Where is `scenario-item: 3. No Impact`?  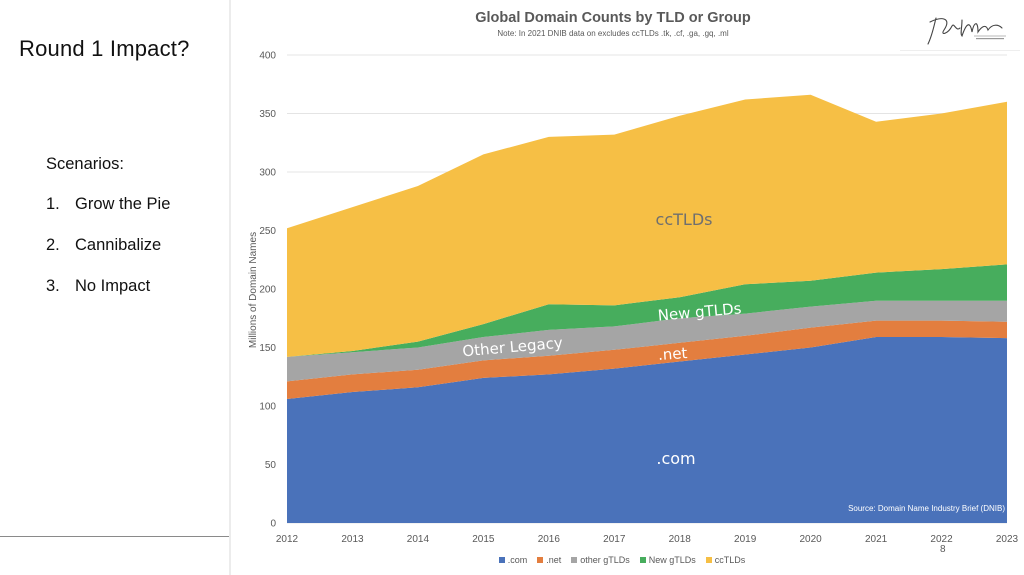 scenario-item: 3. No Impact is located at coordinates (108, 286).